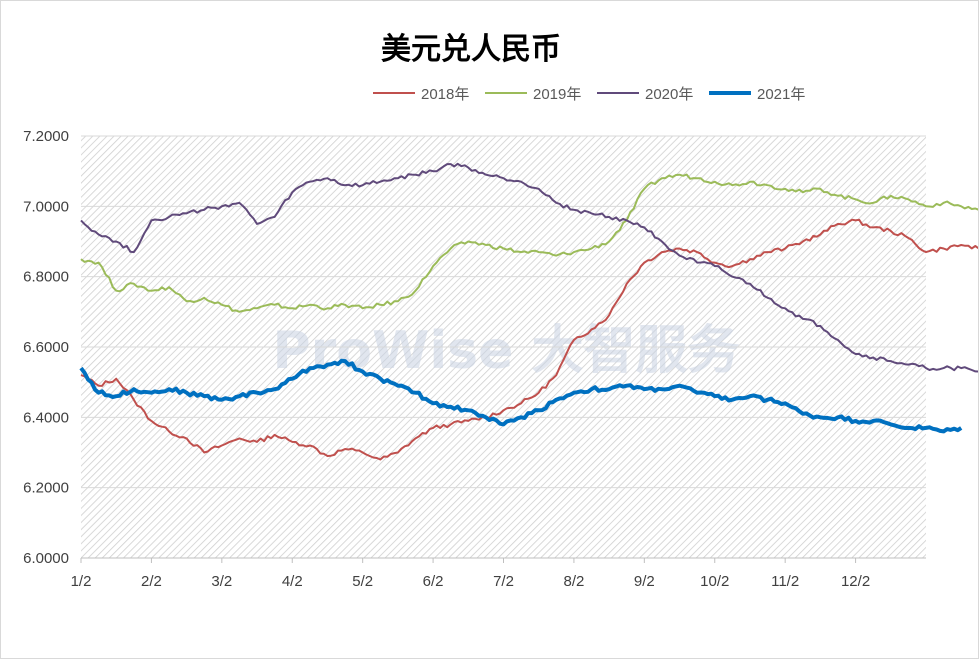 The image size is (979, 659). What do you see at coordinates (151, 581) in the screenshot?
I see `x-tick-label: 2/2` at bounding box center [151, 581].